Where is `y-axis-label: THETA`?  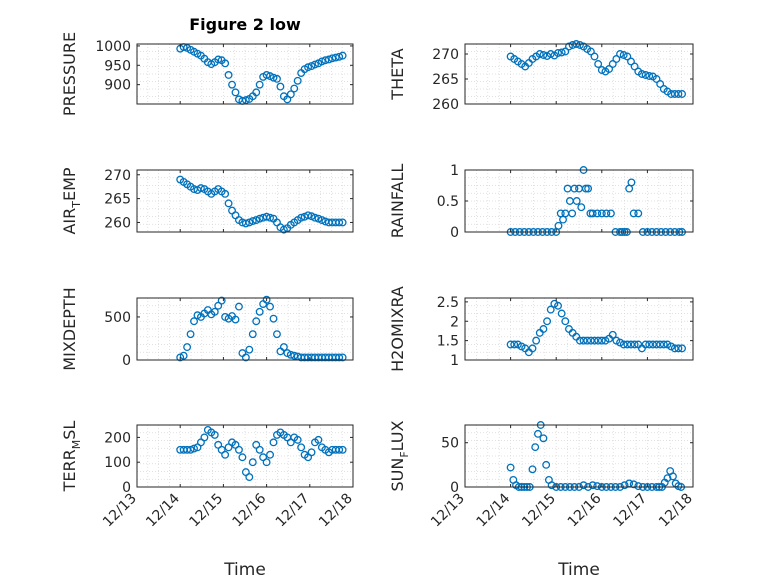 y-axis-label: THETA is located at coordinates (397, 74).